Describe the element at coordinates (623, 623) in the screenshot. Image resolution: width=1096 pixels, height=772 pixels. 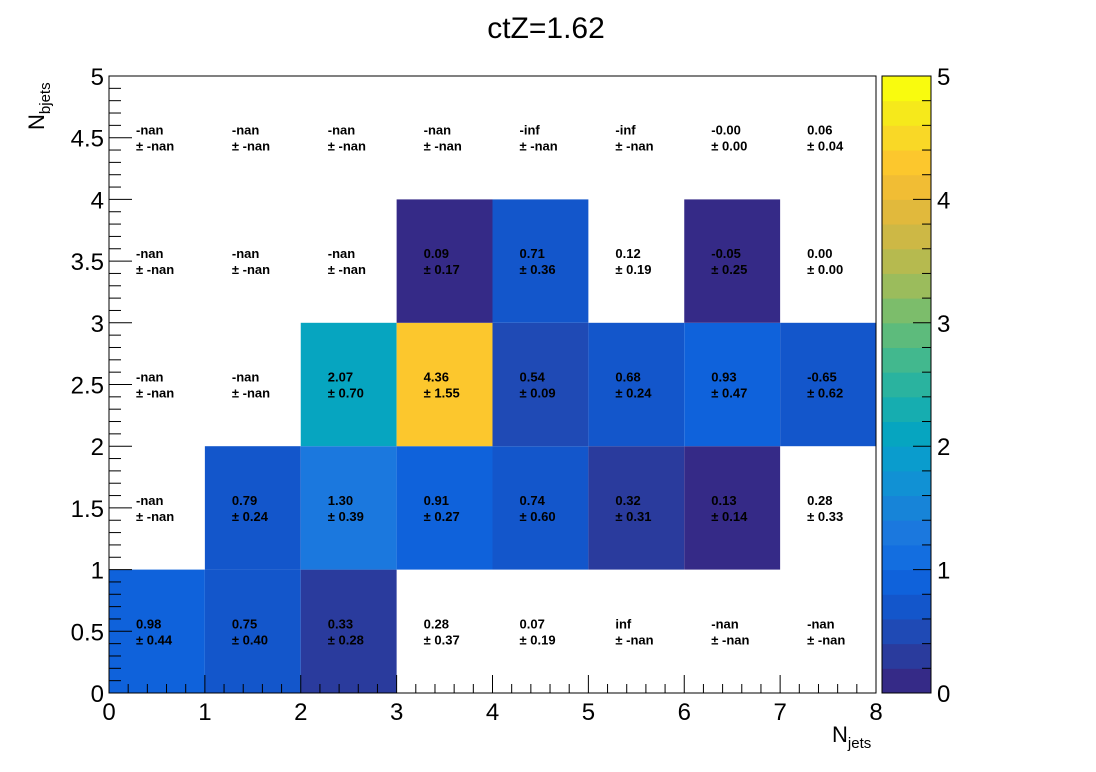
I see `cell-value-label: inf` at that location.